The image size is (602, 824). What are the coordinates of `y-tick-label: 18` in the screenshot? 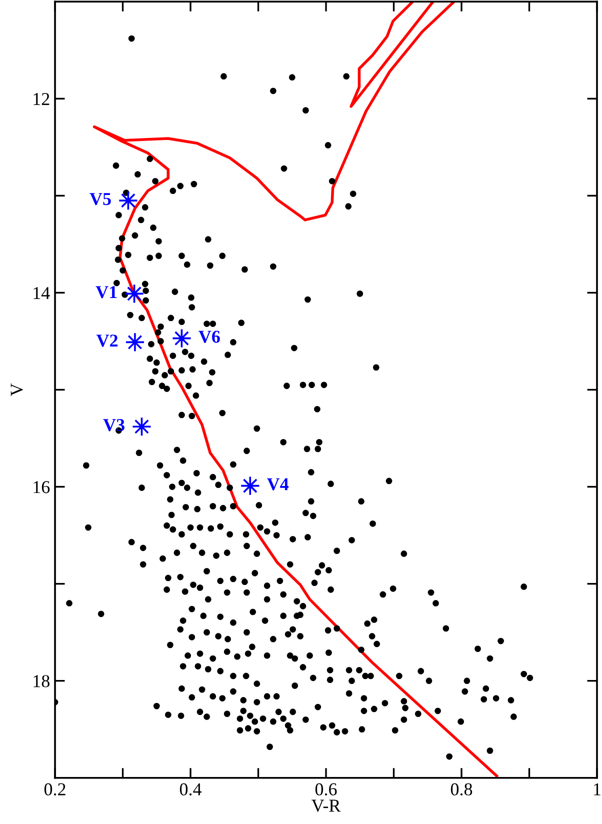 It's located at (42, 681).